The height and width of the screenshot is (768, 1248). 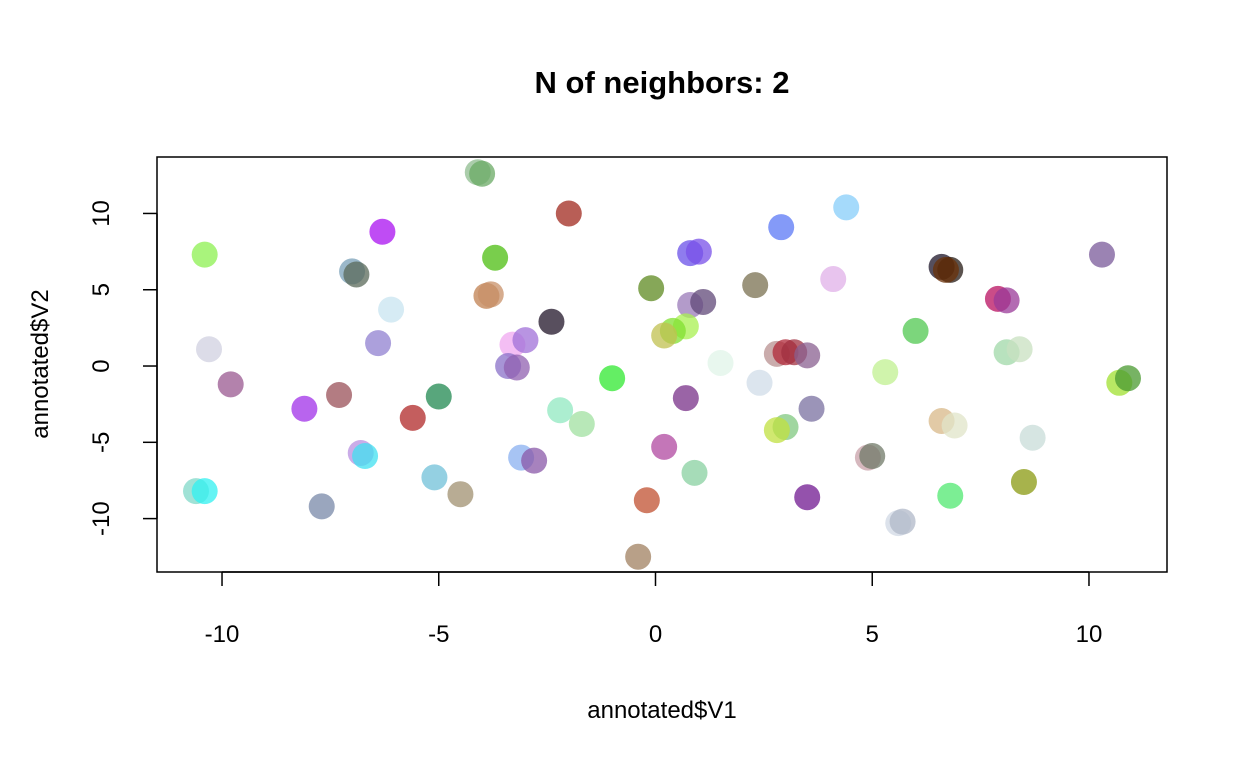 I want to click on y-tick-label: 0, so click(x=101, y=365).